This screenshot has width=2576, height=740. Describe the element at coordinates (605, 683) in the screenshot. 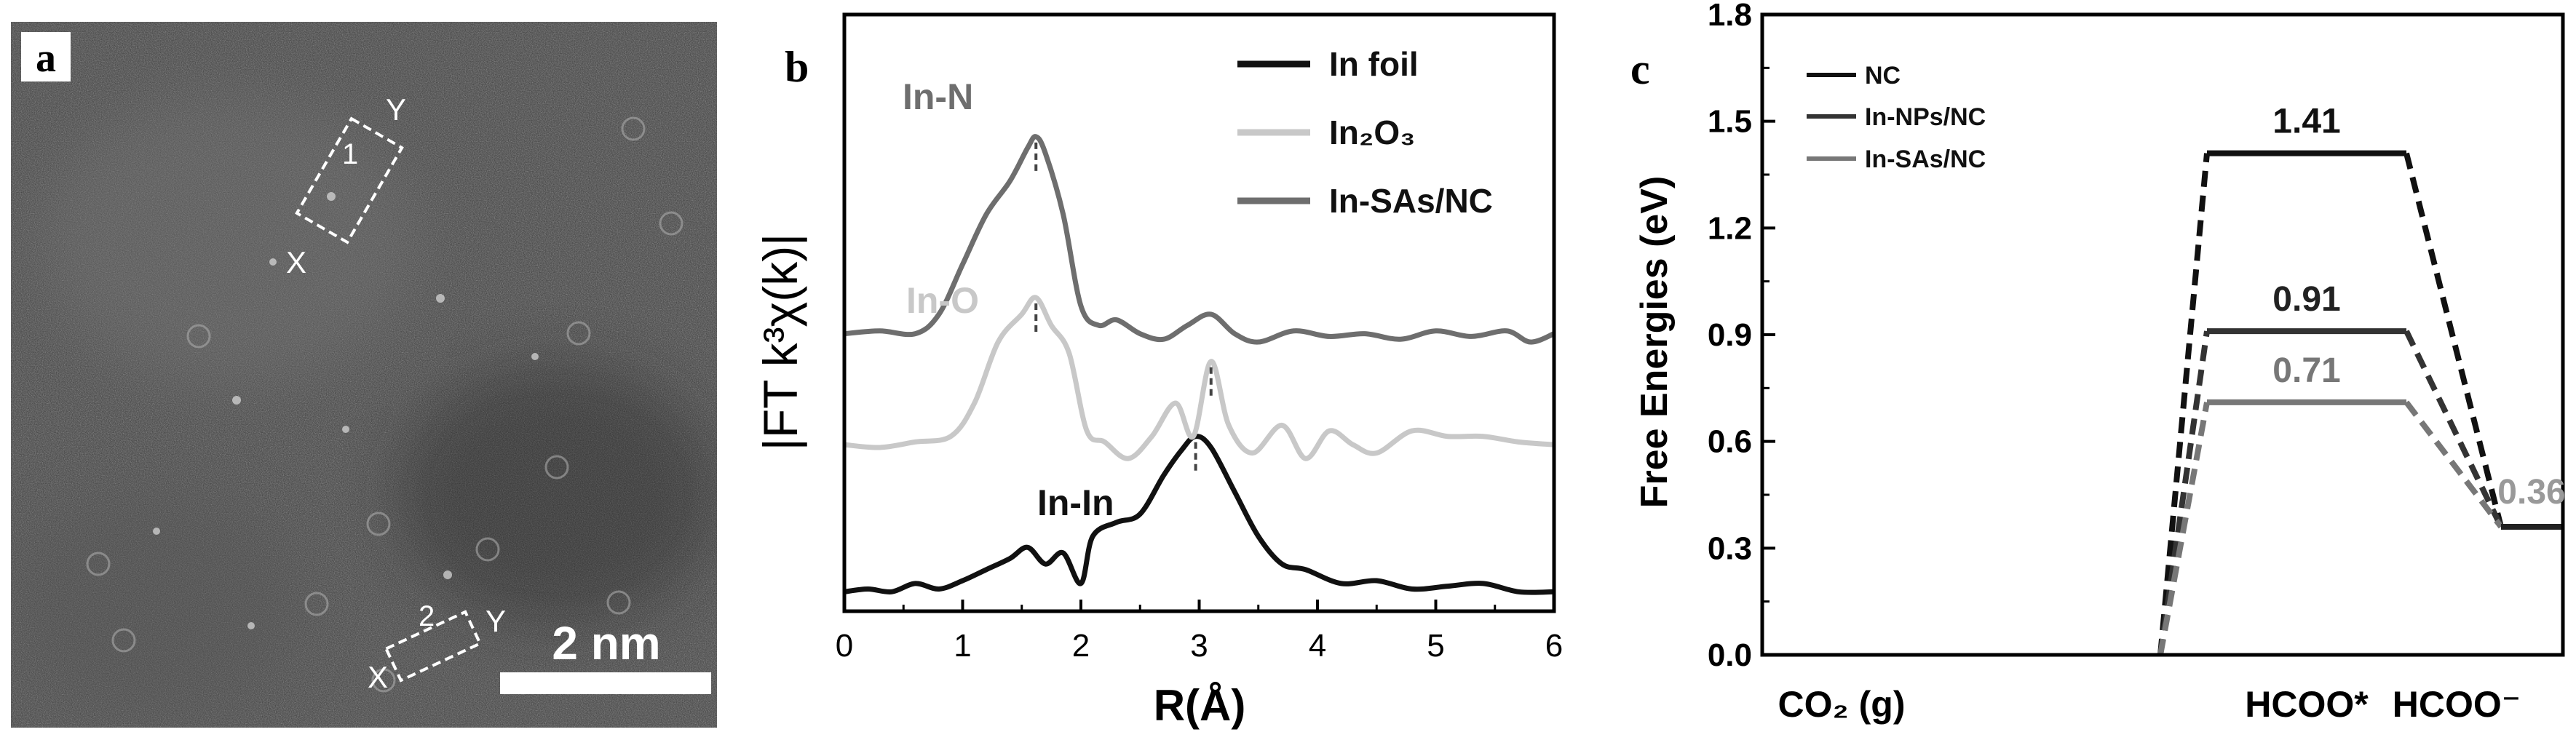

I see `scale-bar` at that location.